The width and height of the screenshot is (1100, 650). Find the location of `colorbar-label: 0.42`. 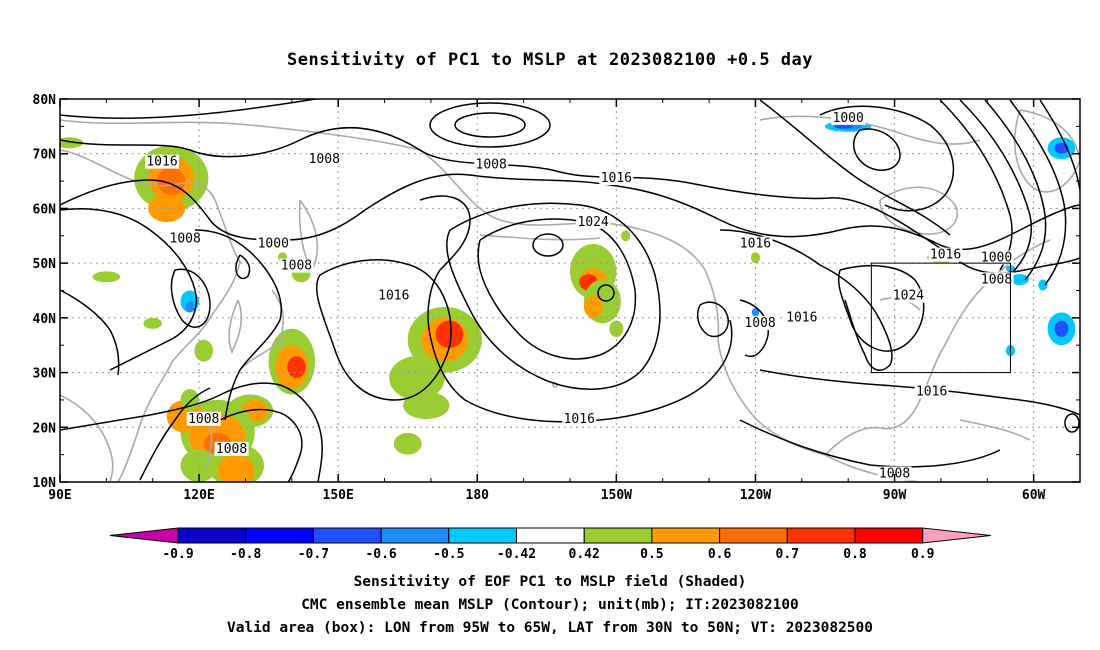

colorbar-label: 0.42 is located at coordinates (584, 554).